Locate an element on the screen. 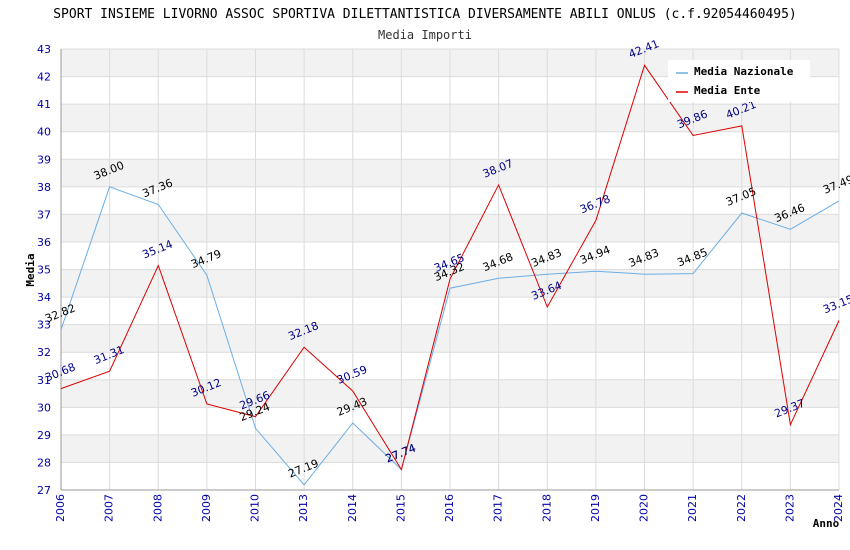  y-tick-label: 38 is located at coordinates (44, 187).